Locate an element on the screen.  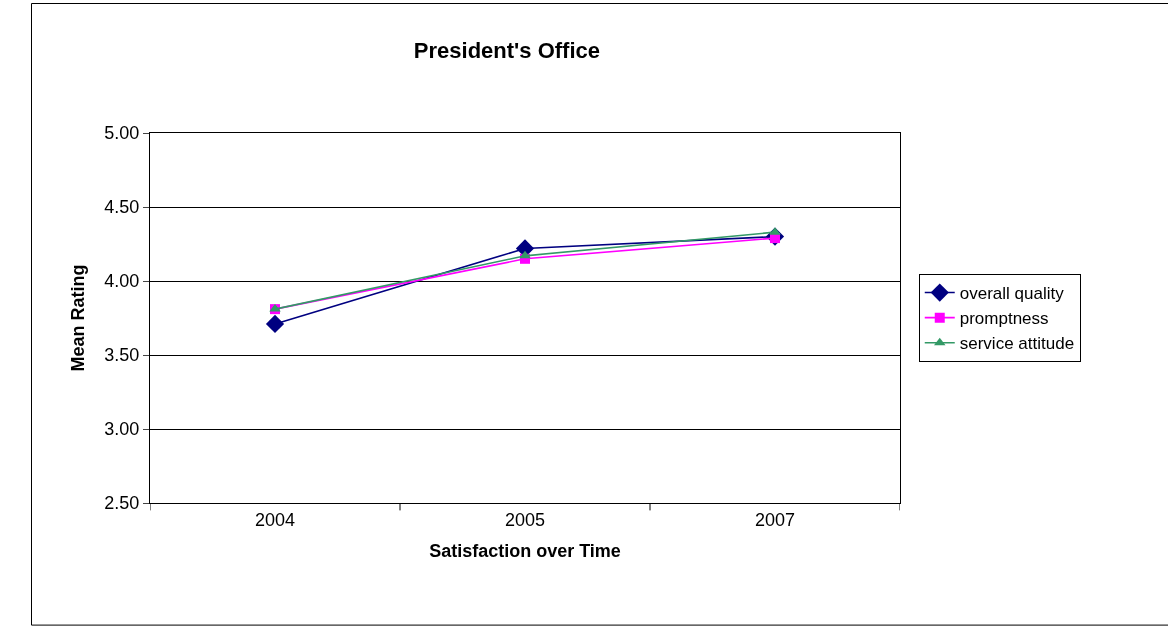
legend-label: promptness is located at coordinates (1004, 319).